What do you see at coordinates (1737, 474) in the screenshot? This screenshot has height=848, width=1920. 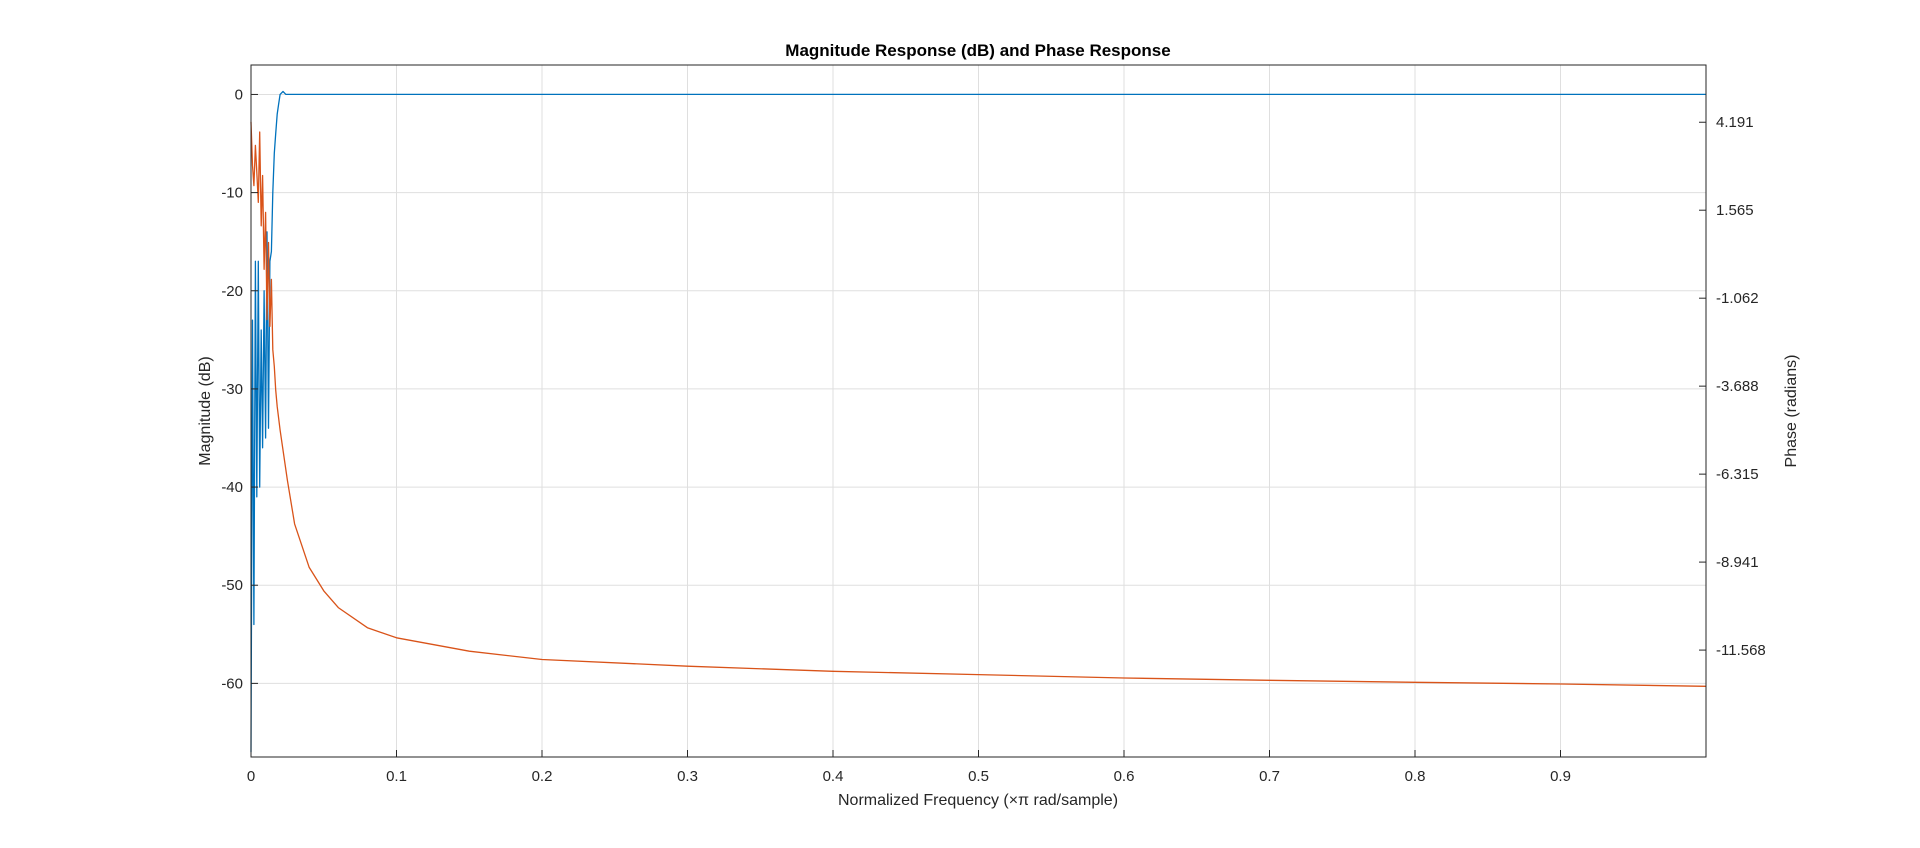 I see `y2-tick-label: -6.315` at bounding box center [1737, 474].